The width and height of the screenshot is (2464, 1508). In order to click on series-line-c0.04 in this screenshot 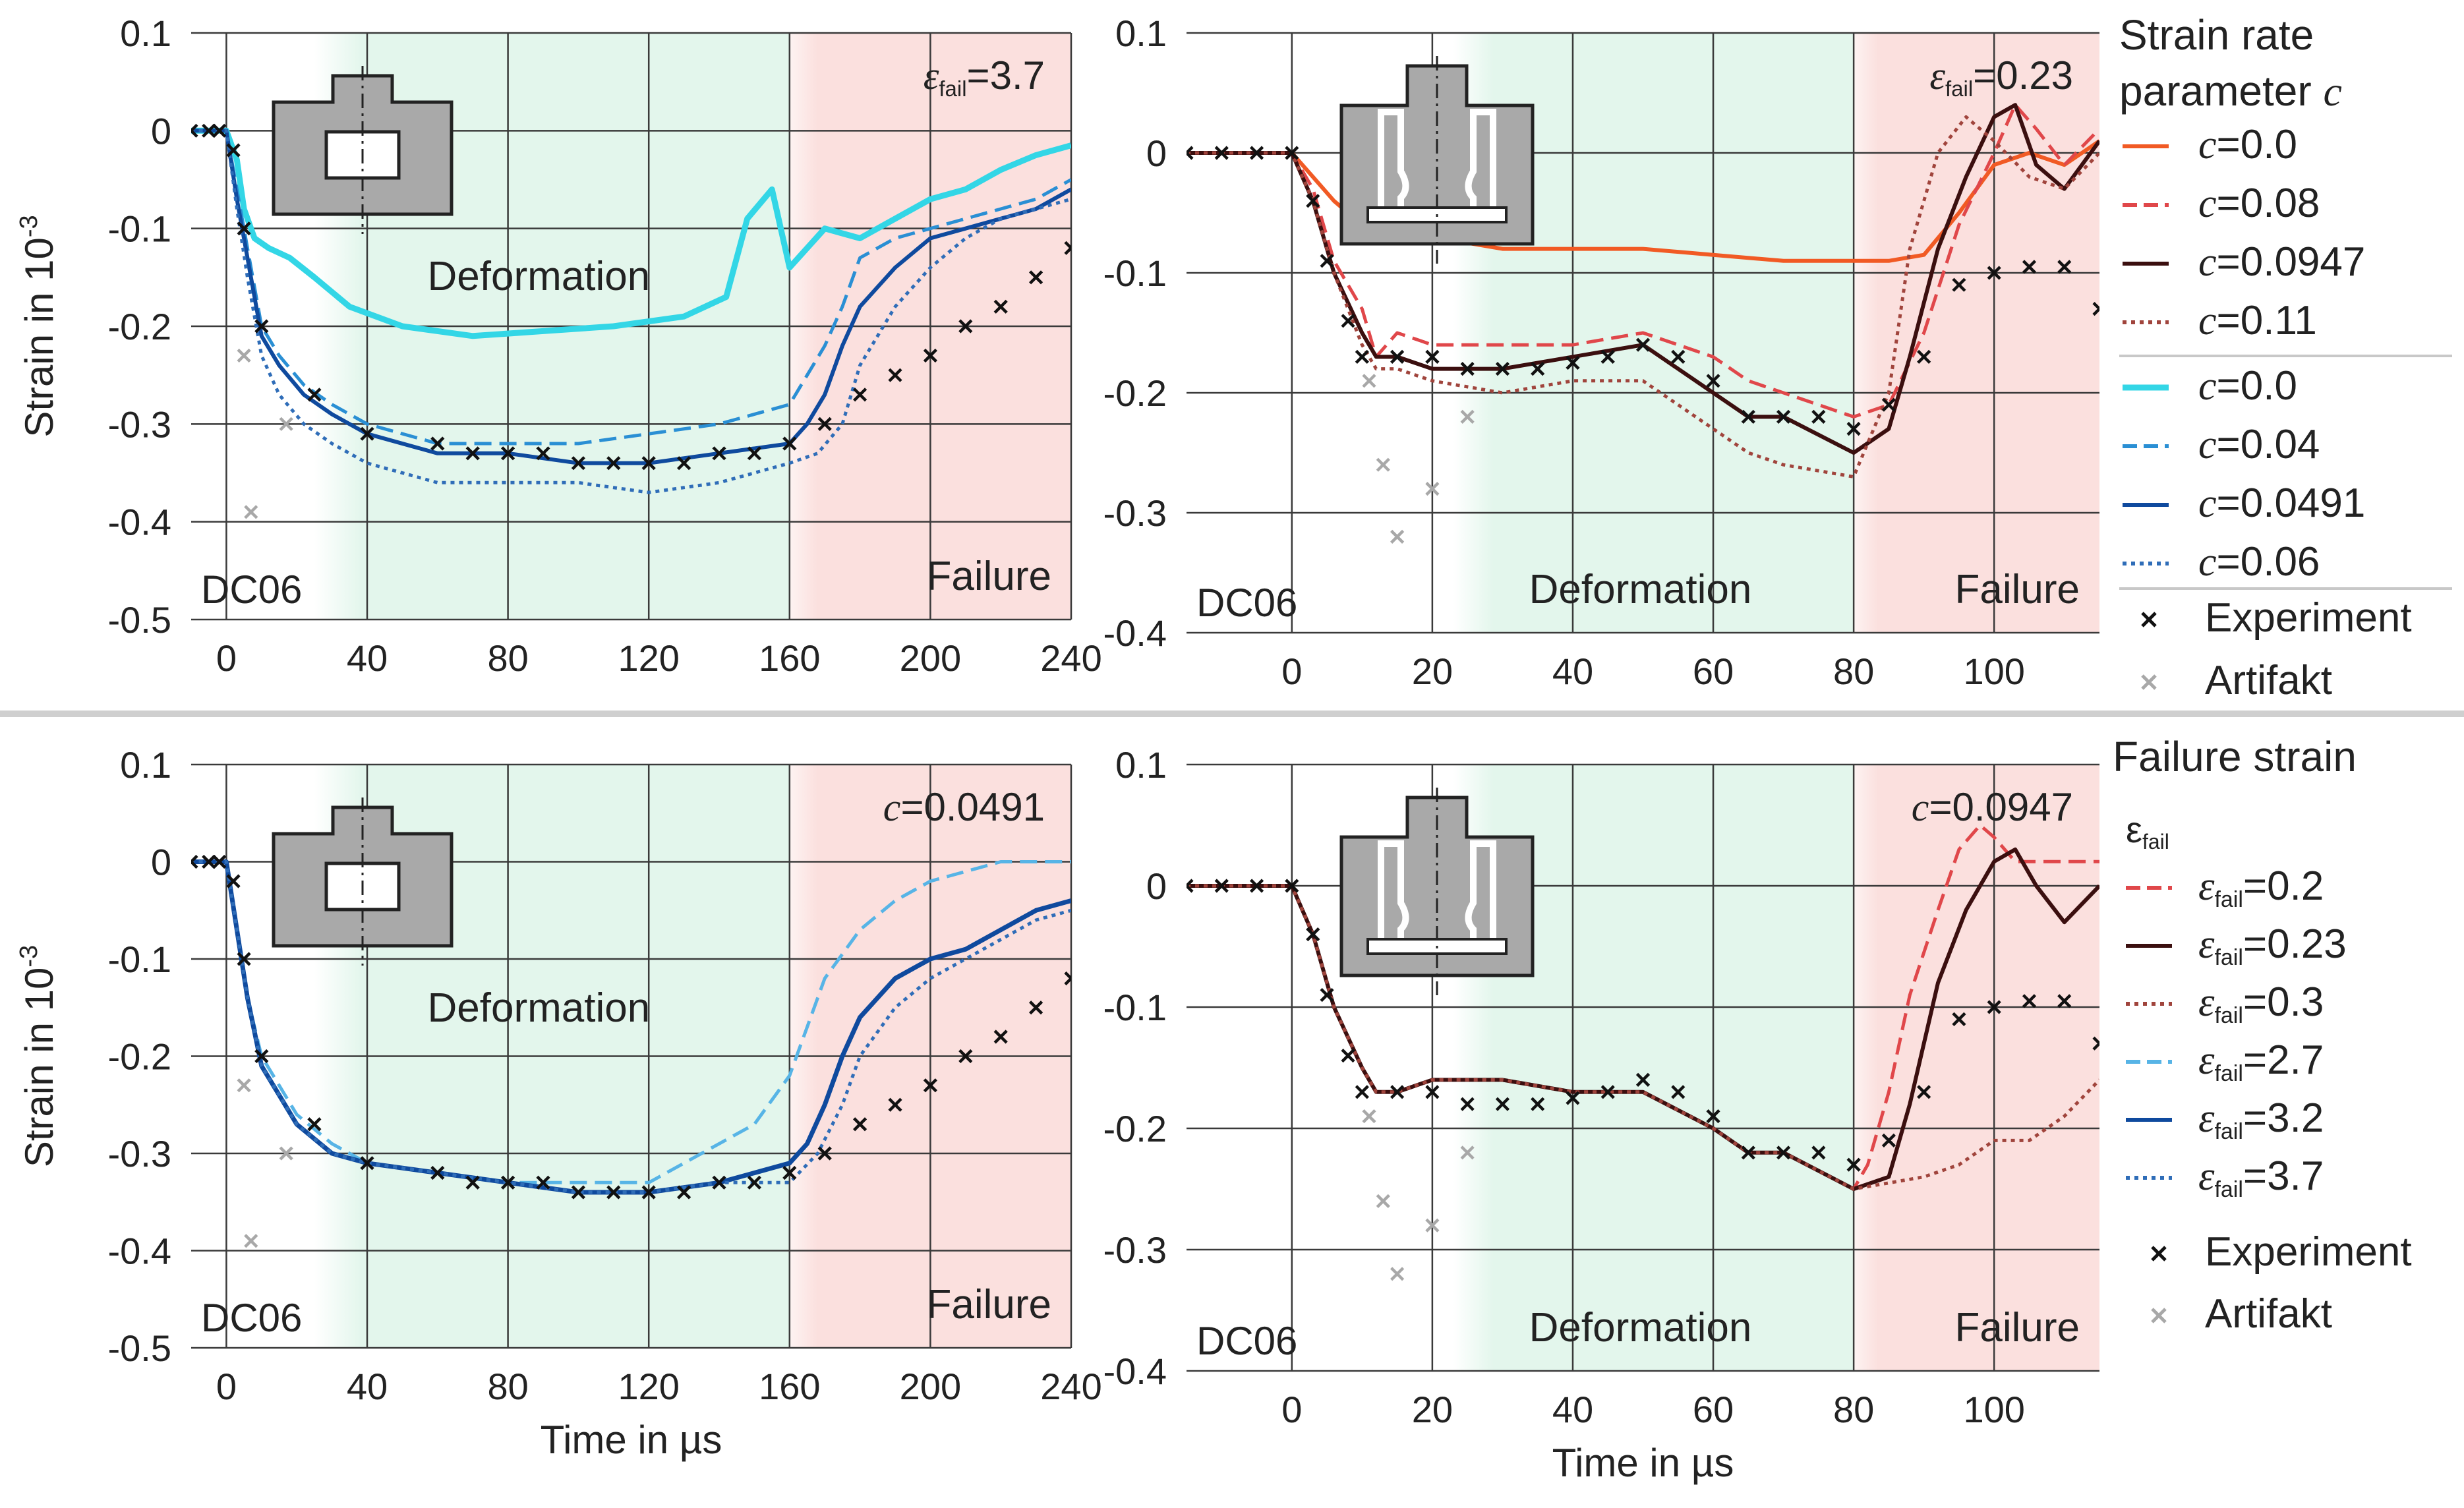, I will do `click(631, 287)`.